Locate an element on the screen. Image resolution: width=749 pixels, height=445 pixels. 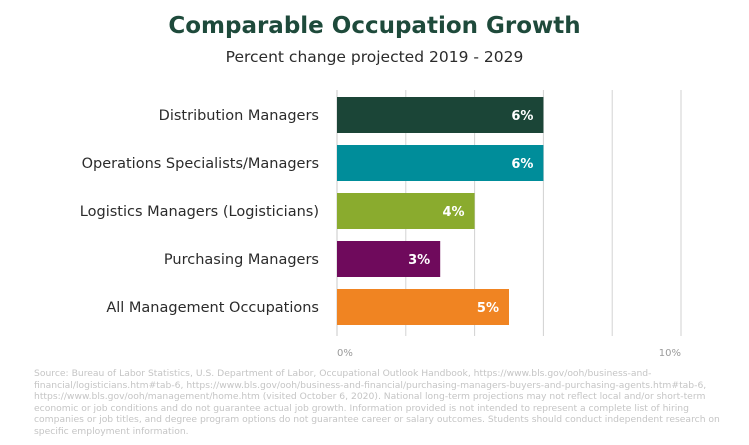
chart-subtitle: Percent change projected 2019 - 2029 is located at coordinates (374, 57).